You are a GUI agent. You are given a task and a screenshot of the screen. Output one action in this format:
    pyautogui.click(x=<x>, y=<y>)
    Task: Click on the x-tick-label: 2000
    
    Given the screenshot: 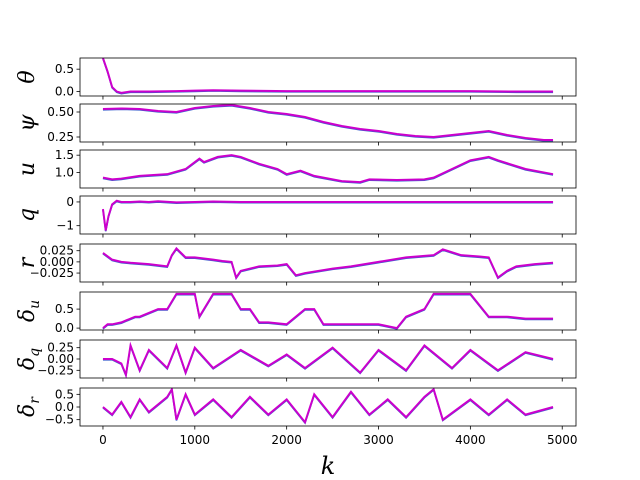 What is the action you would take?
    pyautogui.click(x=286, y=440)
    